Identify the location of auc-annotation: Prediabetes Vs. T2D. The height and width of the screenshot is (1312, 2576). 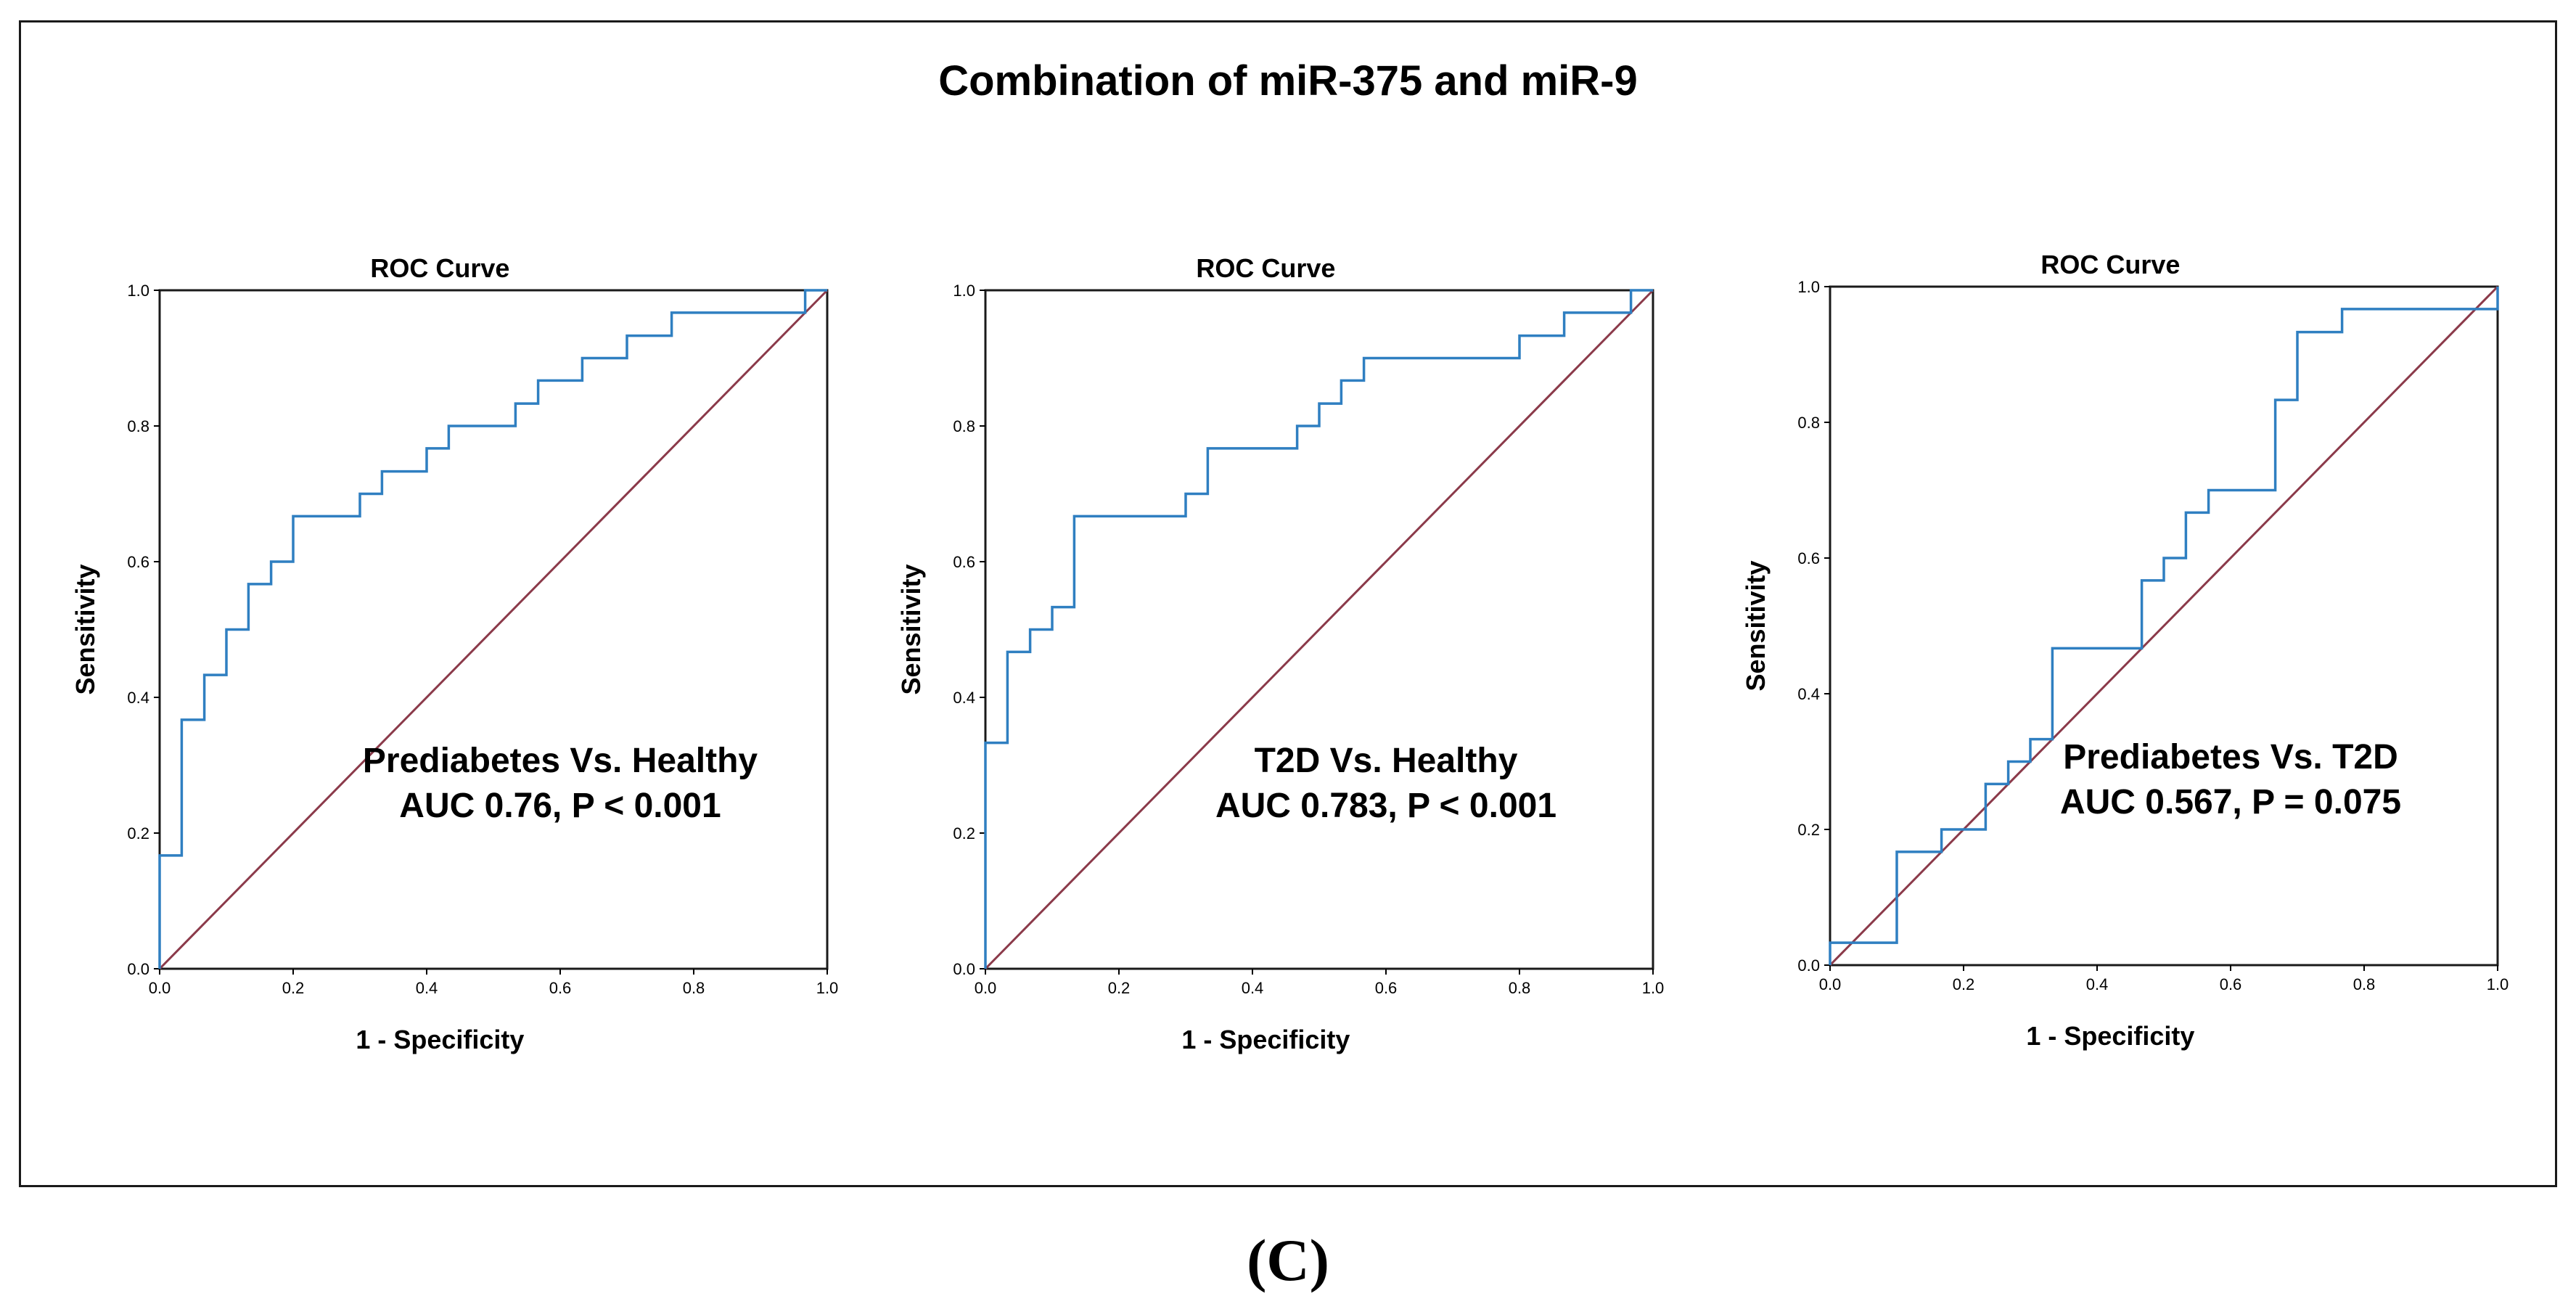
(2230, 757).